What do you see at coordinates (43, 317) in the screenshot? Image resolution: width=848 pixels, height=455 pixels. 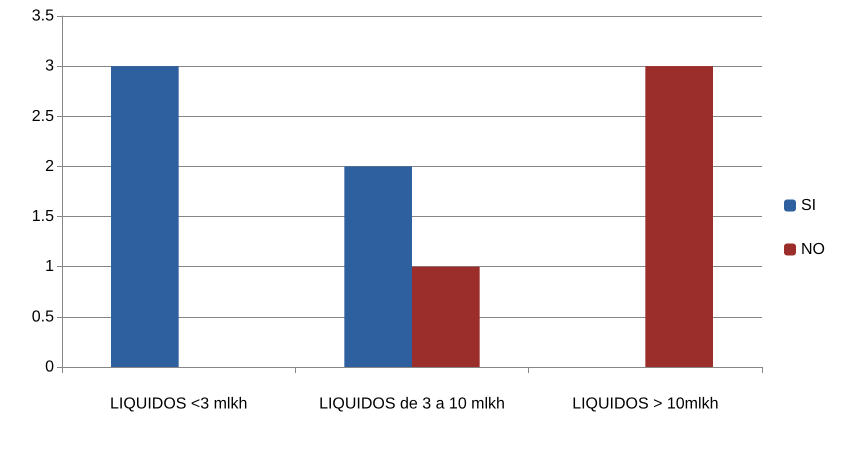 I see `y-tick-label: 0.5` at bounding box center [43, 317].